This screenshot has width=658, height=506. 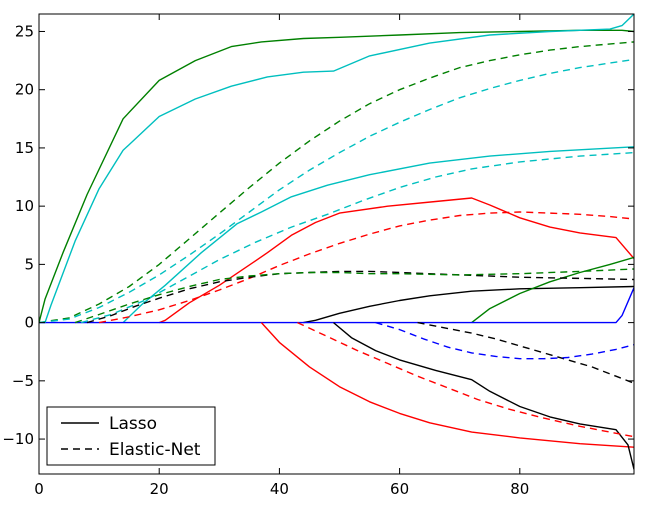 I want to click on x-tick-label: 80, so click(x=519, y=489).